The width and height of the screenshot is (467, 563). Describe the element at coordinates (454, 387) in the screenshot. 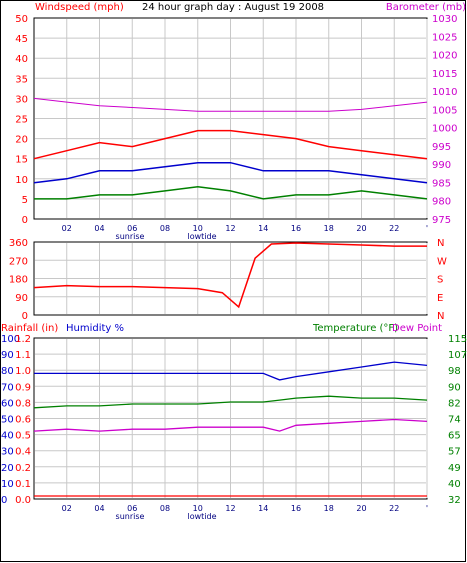

I see `temperature-tick-label: 90` at that location.